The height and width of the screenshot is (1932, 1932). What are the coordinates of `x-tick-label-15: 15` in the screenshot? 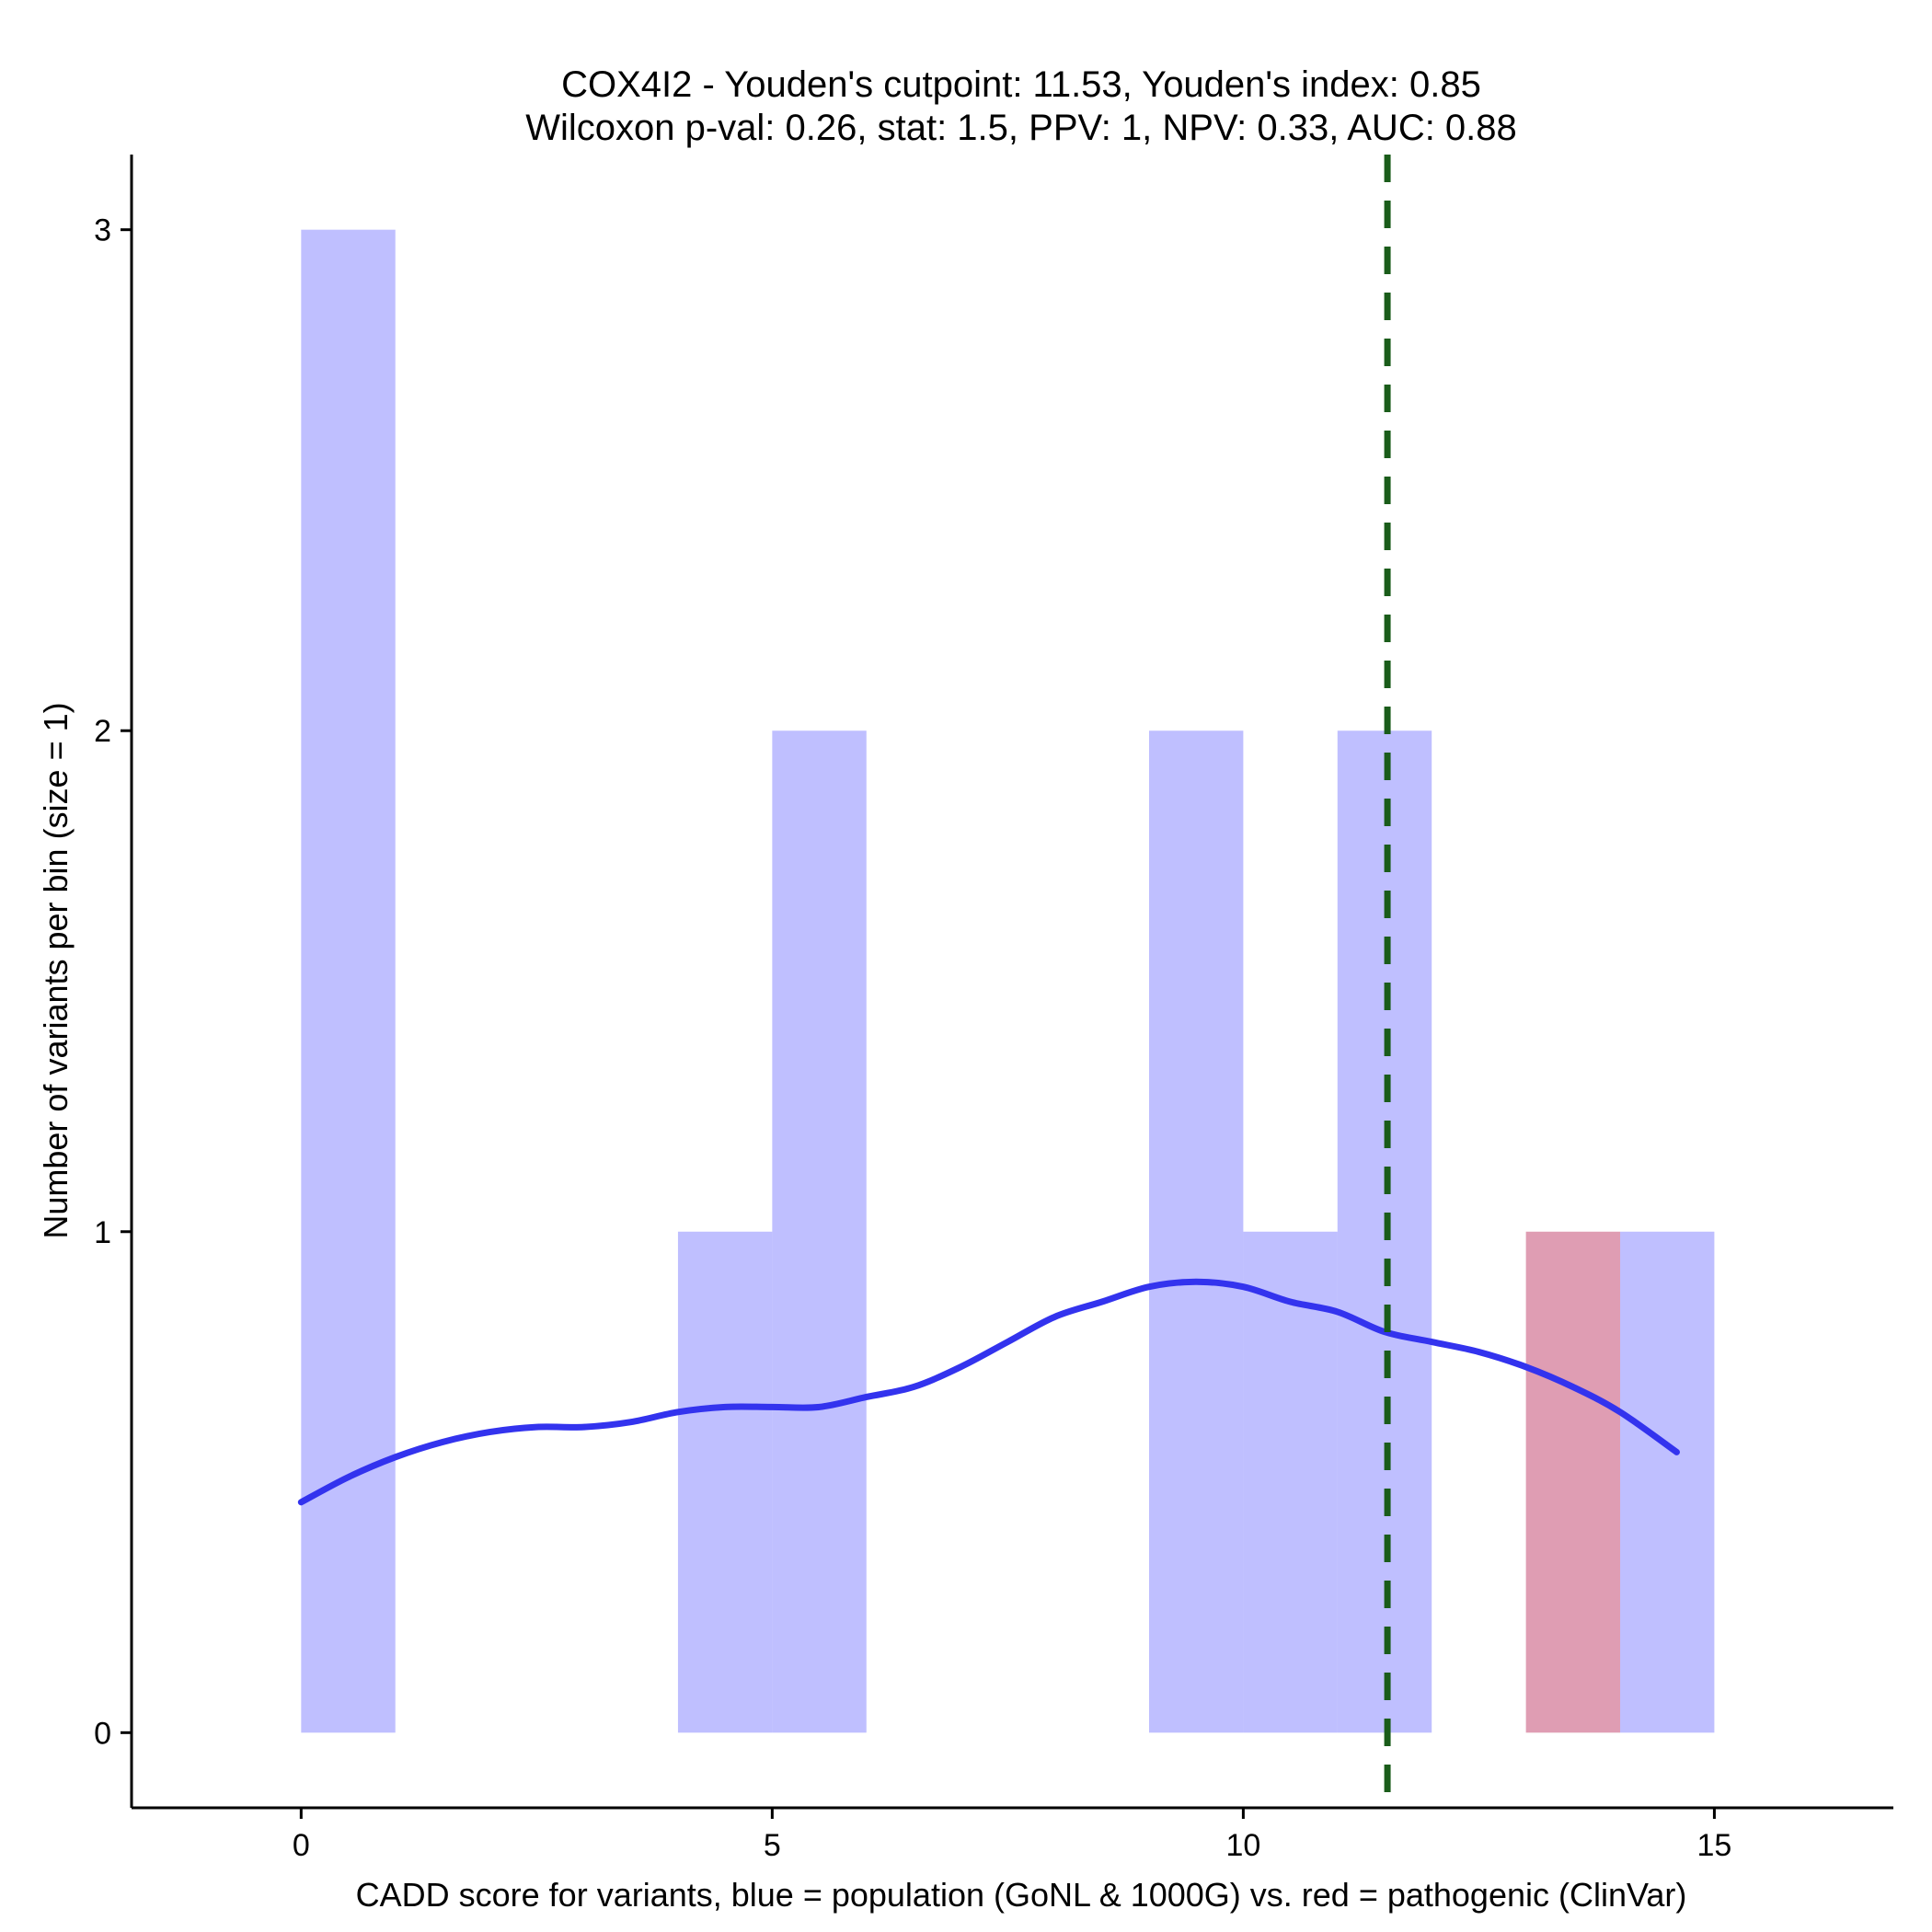 It's located at (1714, 1845).